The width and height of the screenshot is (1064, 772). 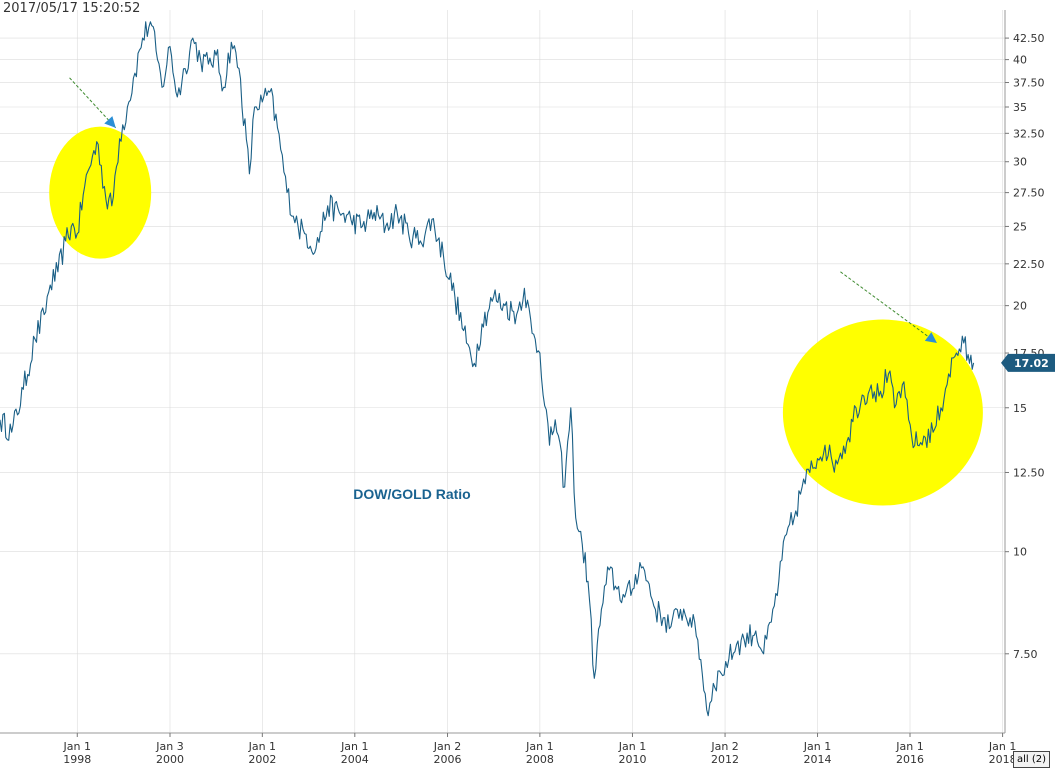 What do you see at coordinates (540, 759) in the screenshot?
I see `x-tick-label-year: 2008` at bounding box center [540, 759].